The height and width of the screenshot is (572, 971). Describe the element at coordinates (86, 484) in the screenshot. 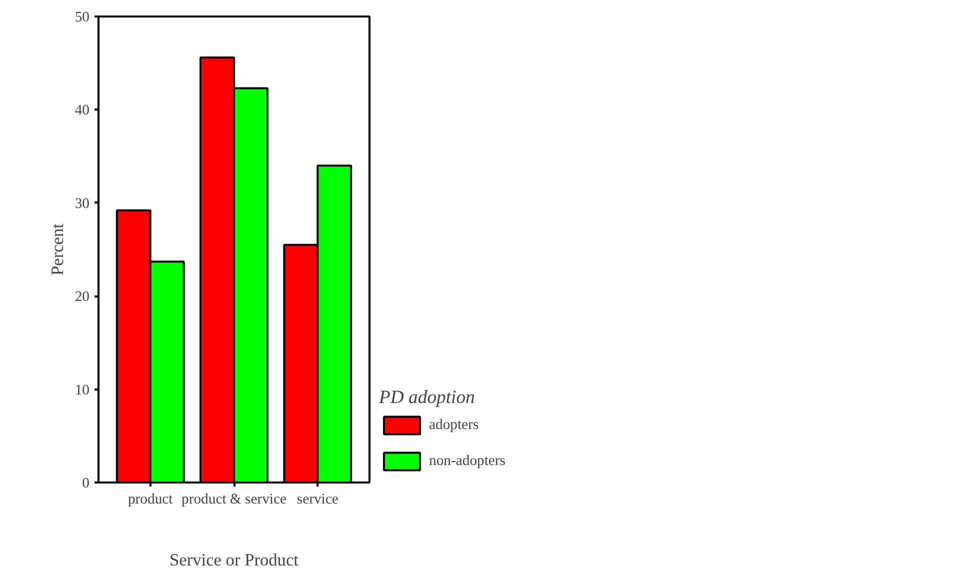

I see `y-tick-label: 0` at that location.